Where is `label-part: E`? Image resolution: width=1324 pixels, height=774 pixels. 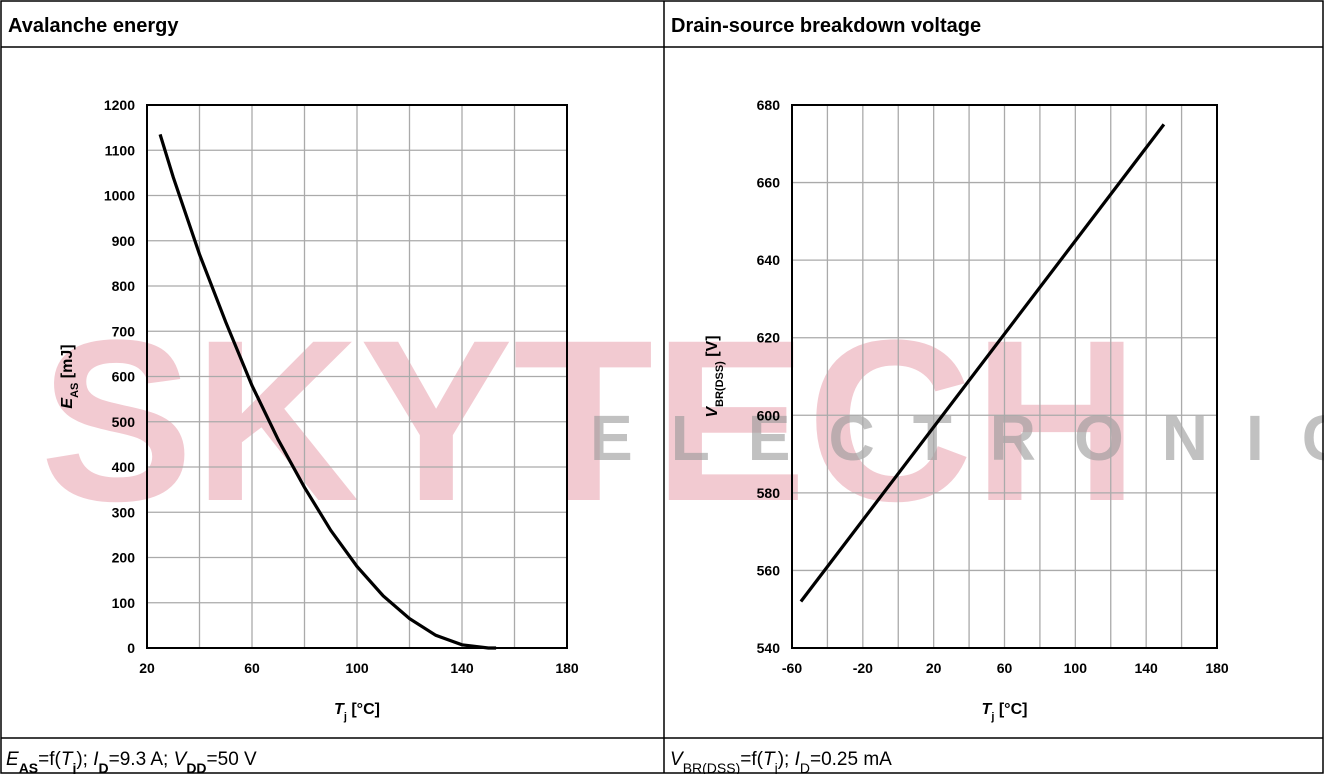
label-part: E is located at coordinates (67, 403).